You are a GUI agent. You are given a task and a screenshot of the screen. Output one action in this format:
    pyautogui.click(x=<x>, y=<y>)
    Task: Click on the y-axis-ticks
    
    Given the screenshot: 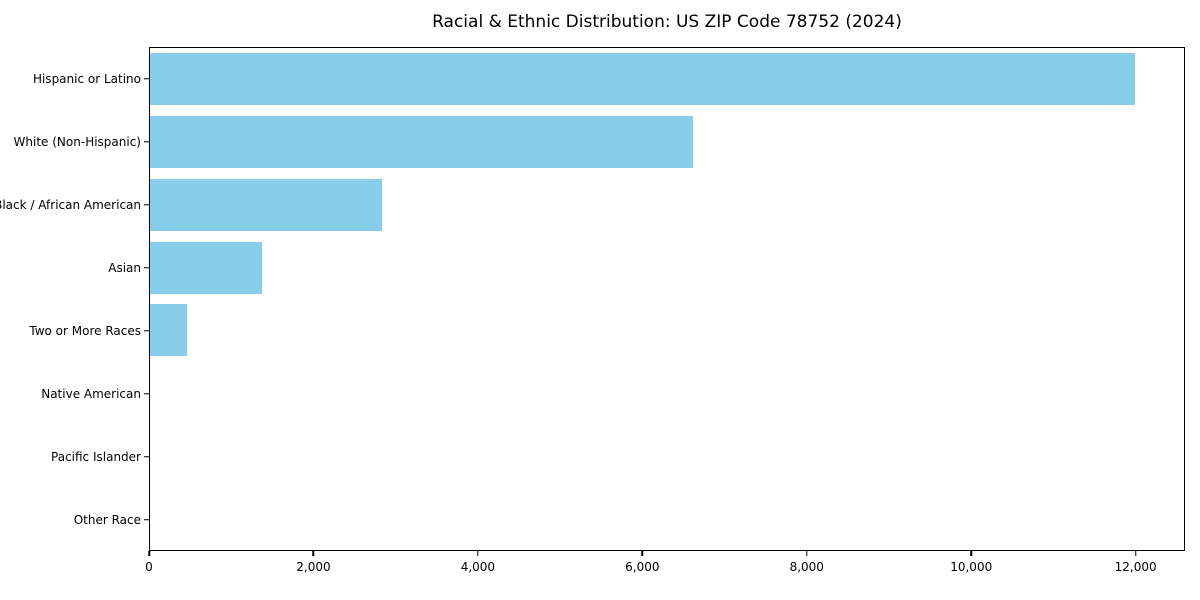 What is the action you would take?
    pyautogui.click(x=74, y=299)
    